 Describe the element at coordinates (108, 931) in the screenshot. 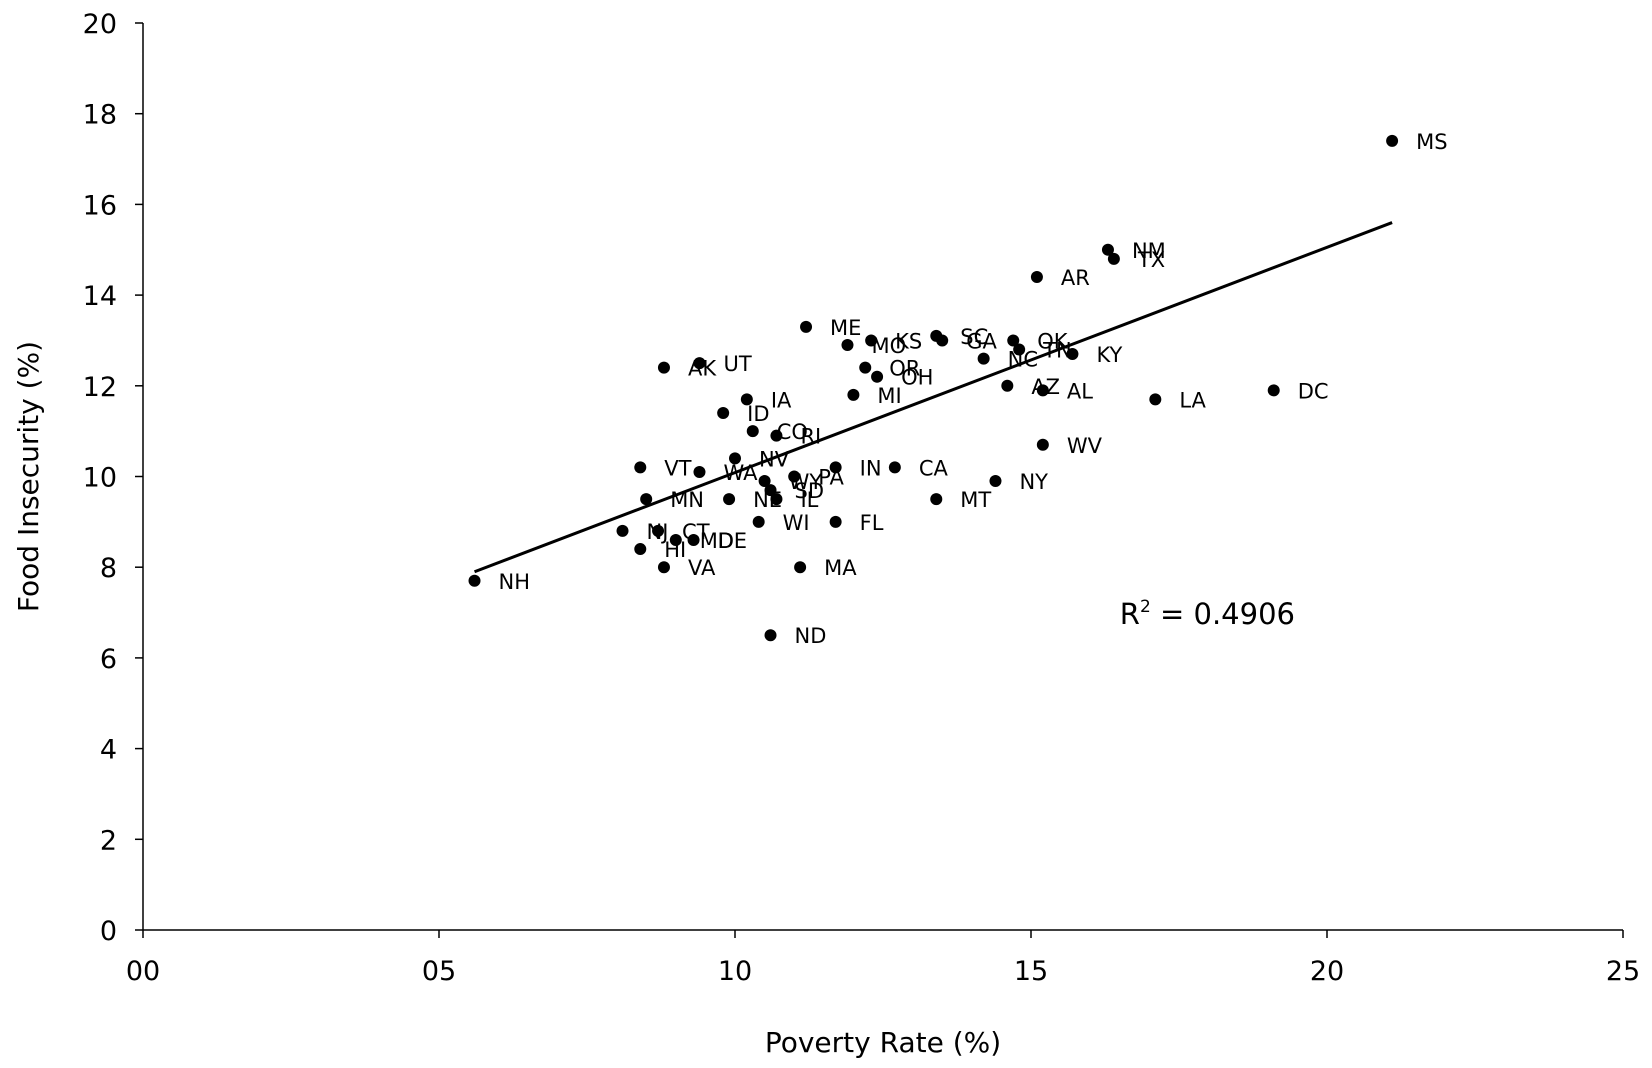

I see `y-tick-label: 0` at that location.